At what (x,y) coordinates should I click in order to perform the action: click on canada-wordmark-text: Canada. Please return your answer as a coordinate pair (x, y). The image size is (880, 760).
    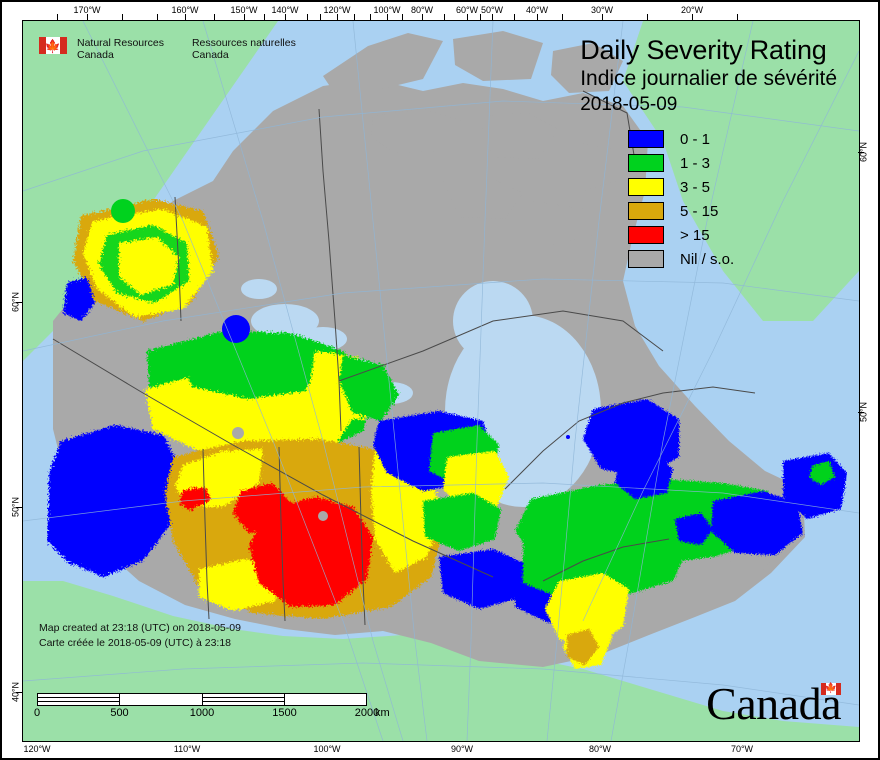
    Looking at the image, I should click on (773, 703).